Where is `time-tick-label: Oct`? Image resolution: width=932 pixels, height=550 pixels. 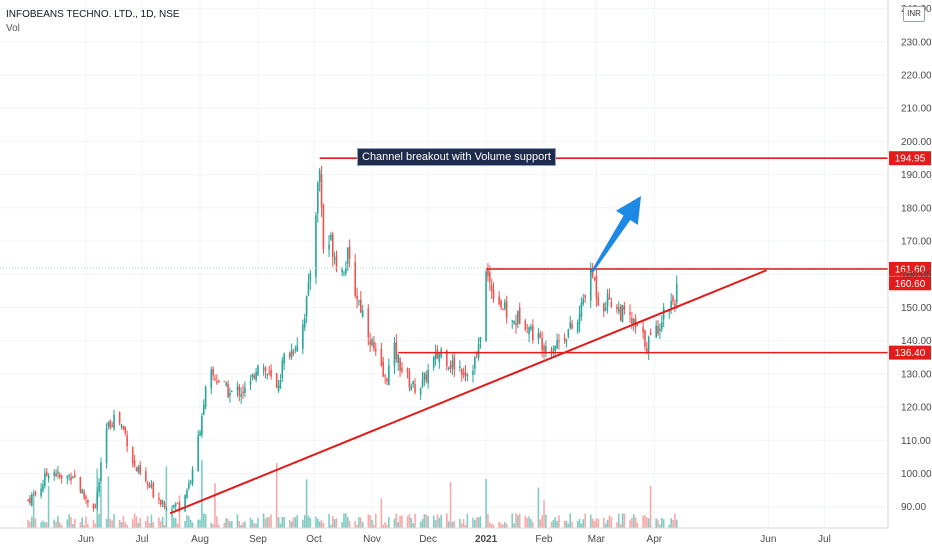
time-tick-label: Oct is located at coordinates (314, 539).